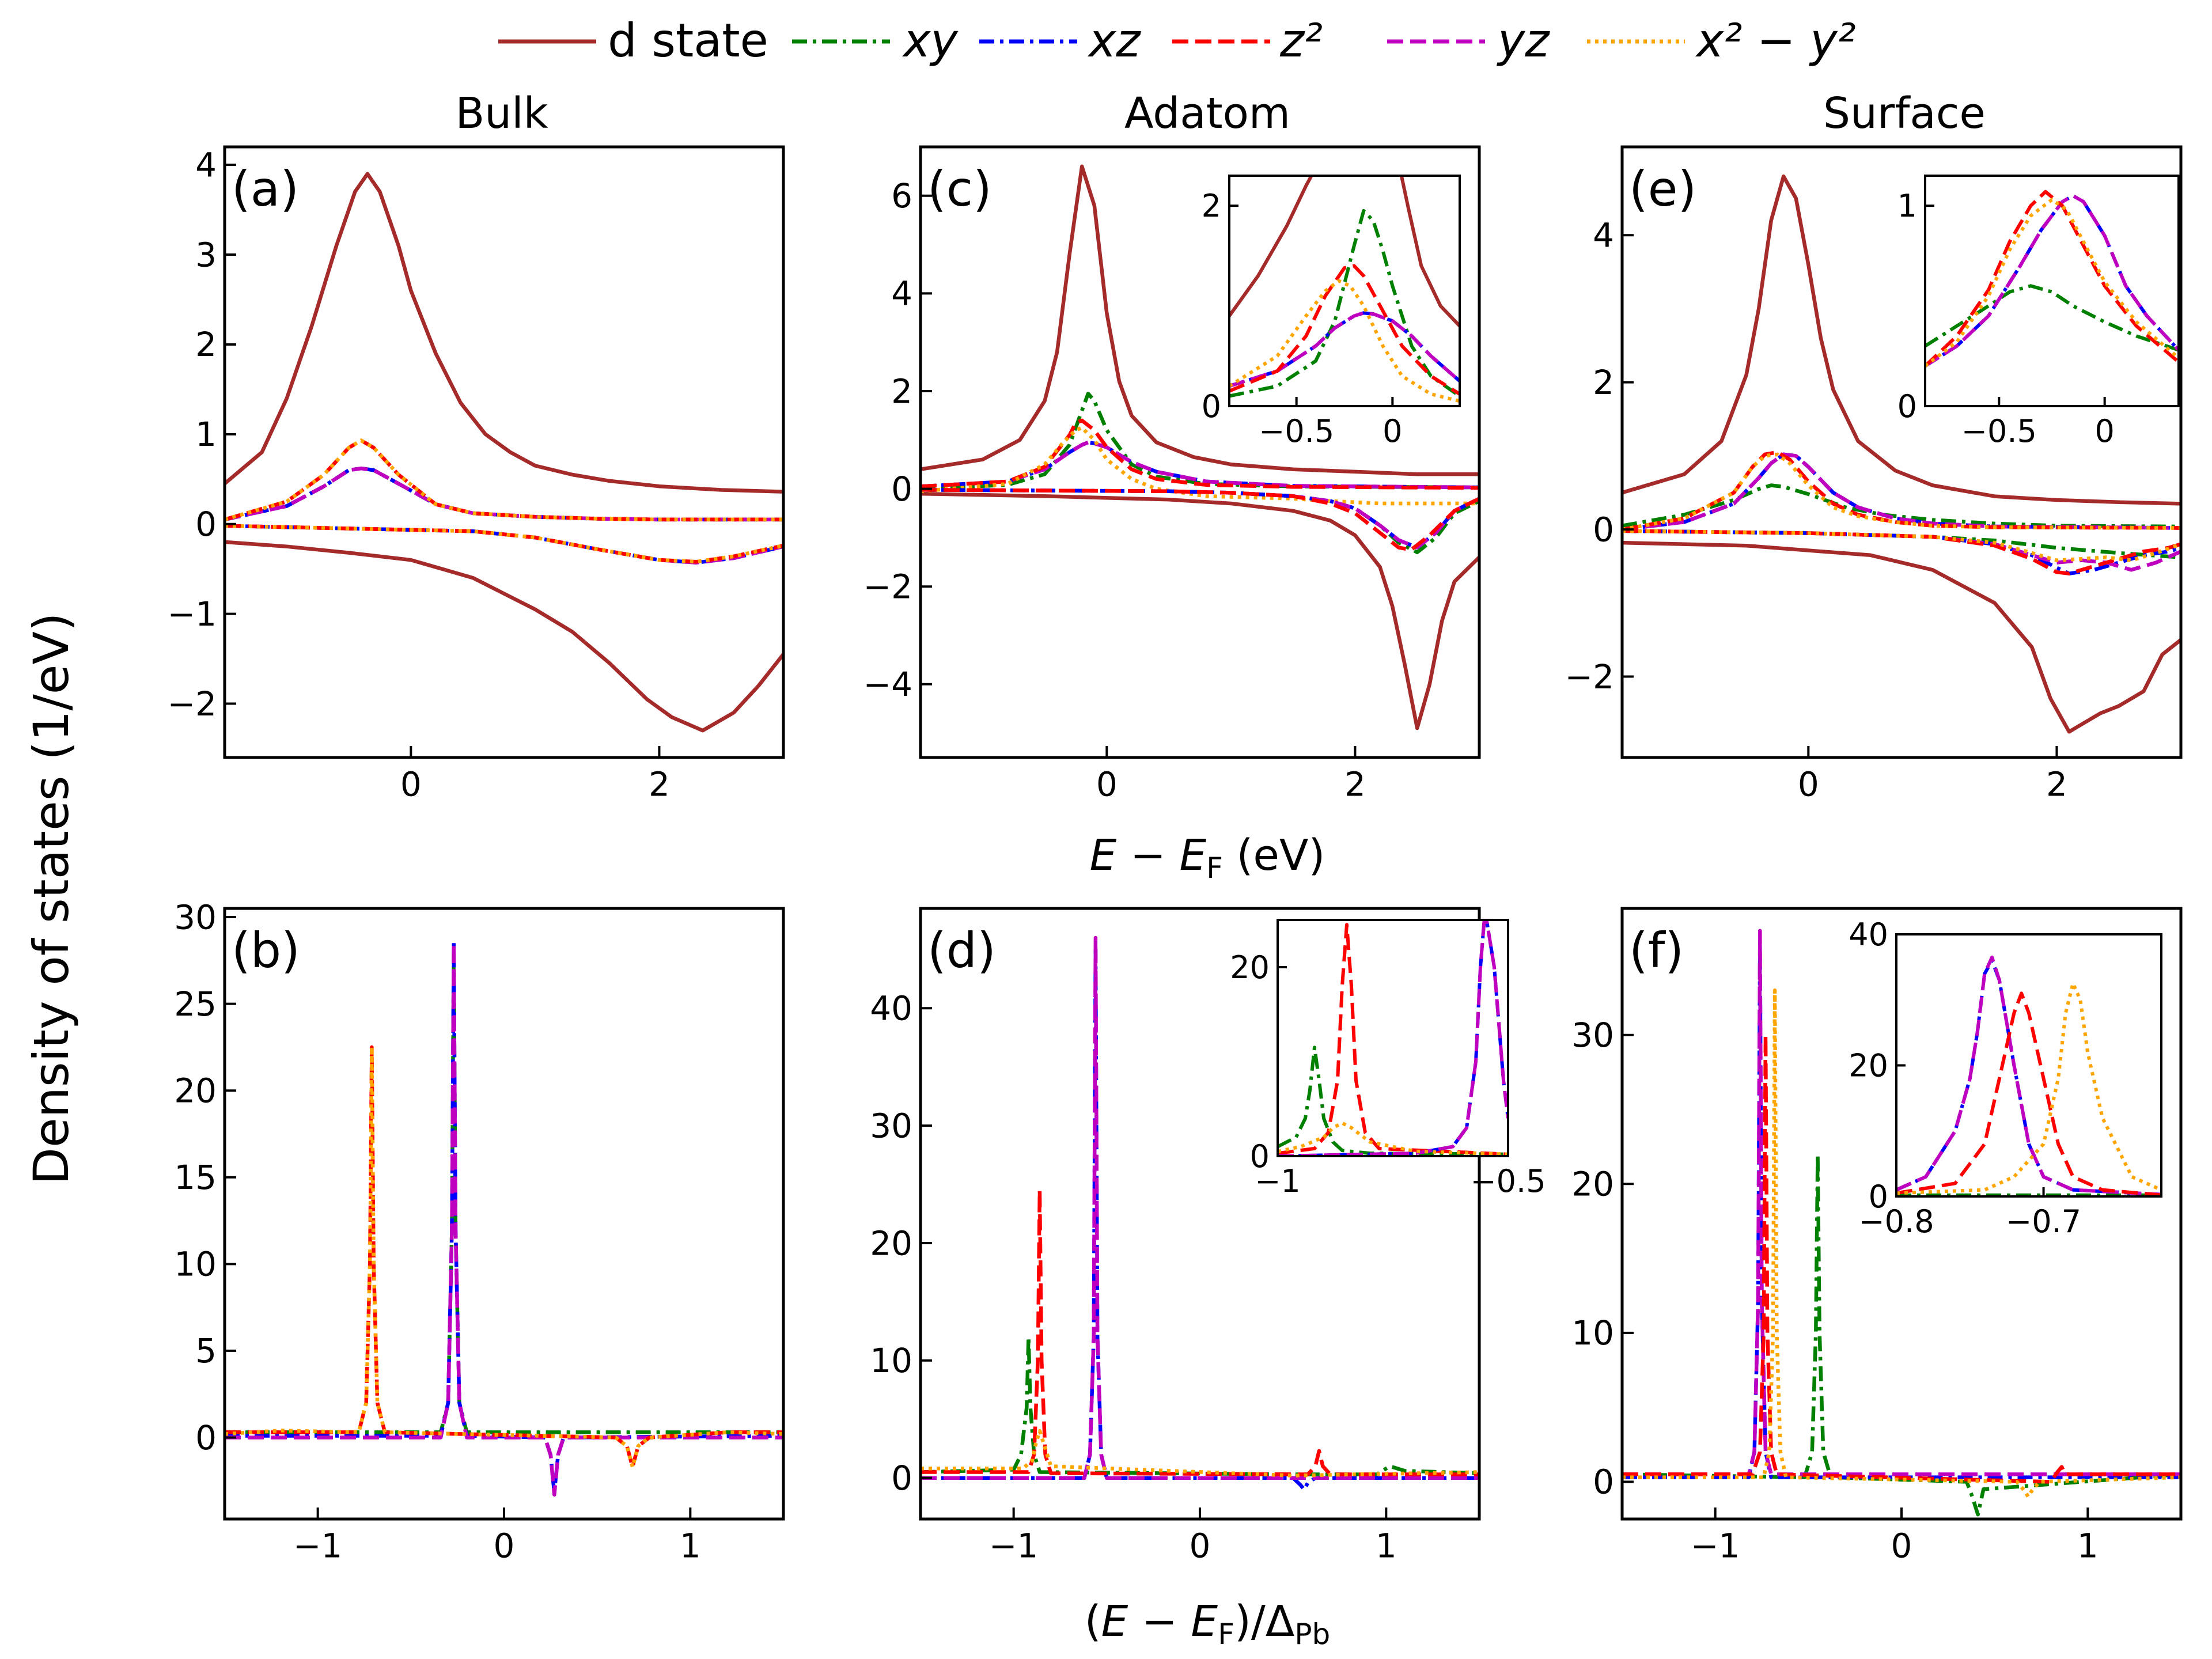 The image size is (2212, 1659). What do you see at coordinates (1260, 1156) in the screenshot?
I see `panel-d-inset-ytick-label: 0` at bounding box center [1260, 1156].